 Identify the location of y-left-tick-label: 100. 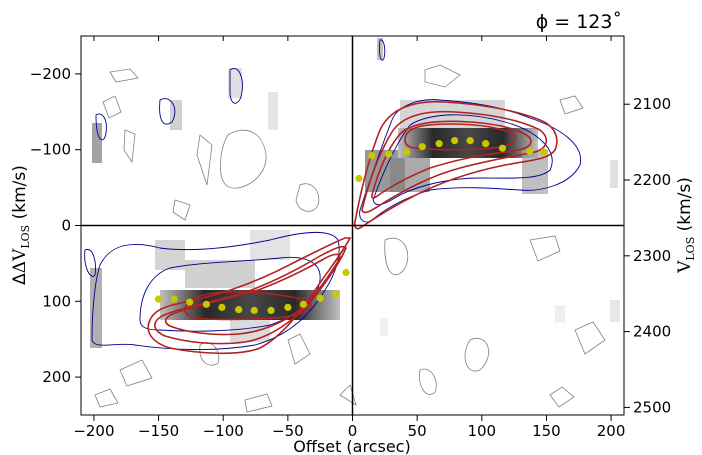
(56, 301).